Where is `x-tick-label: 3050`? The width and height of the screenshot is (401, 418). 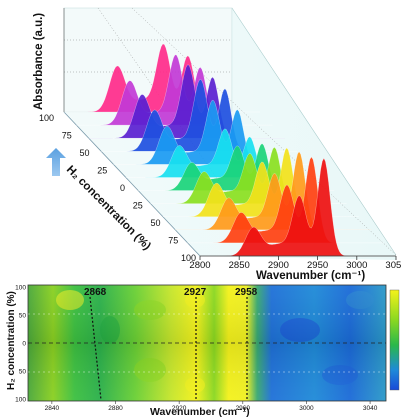
x-tick-label: 3050 is located at coordinates (393, 265).